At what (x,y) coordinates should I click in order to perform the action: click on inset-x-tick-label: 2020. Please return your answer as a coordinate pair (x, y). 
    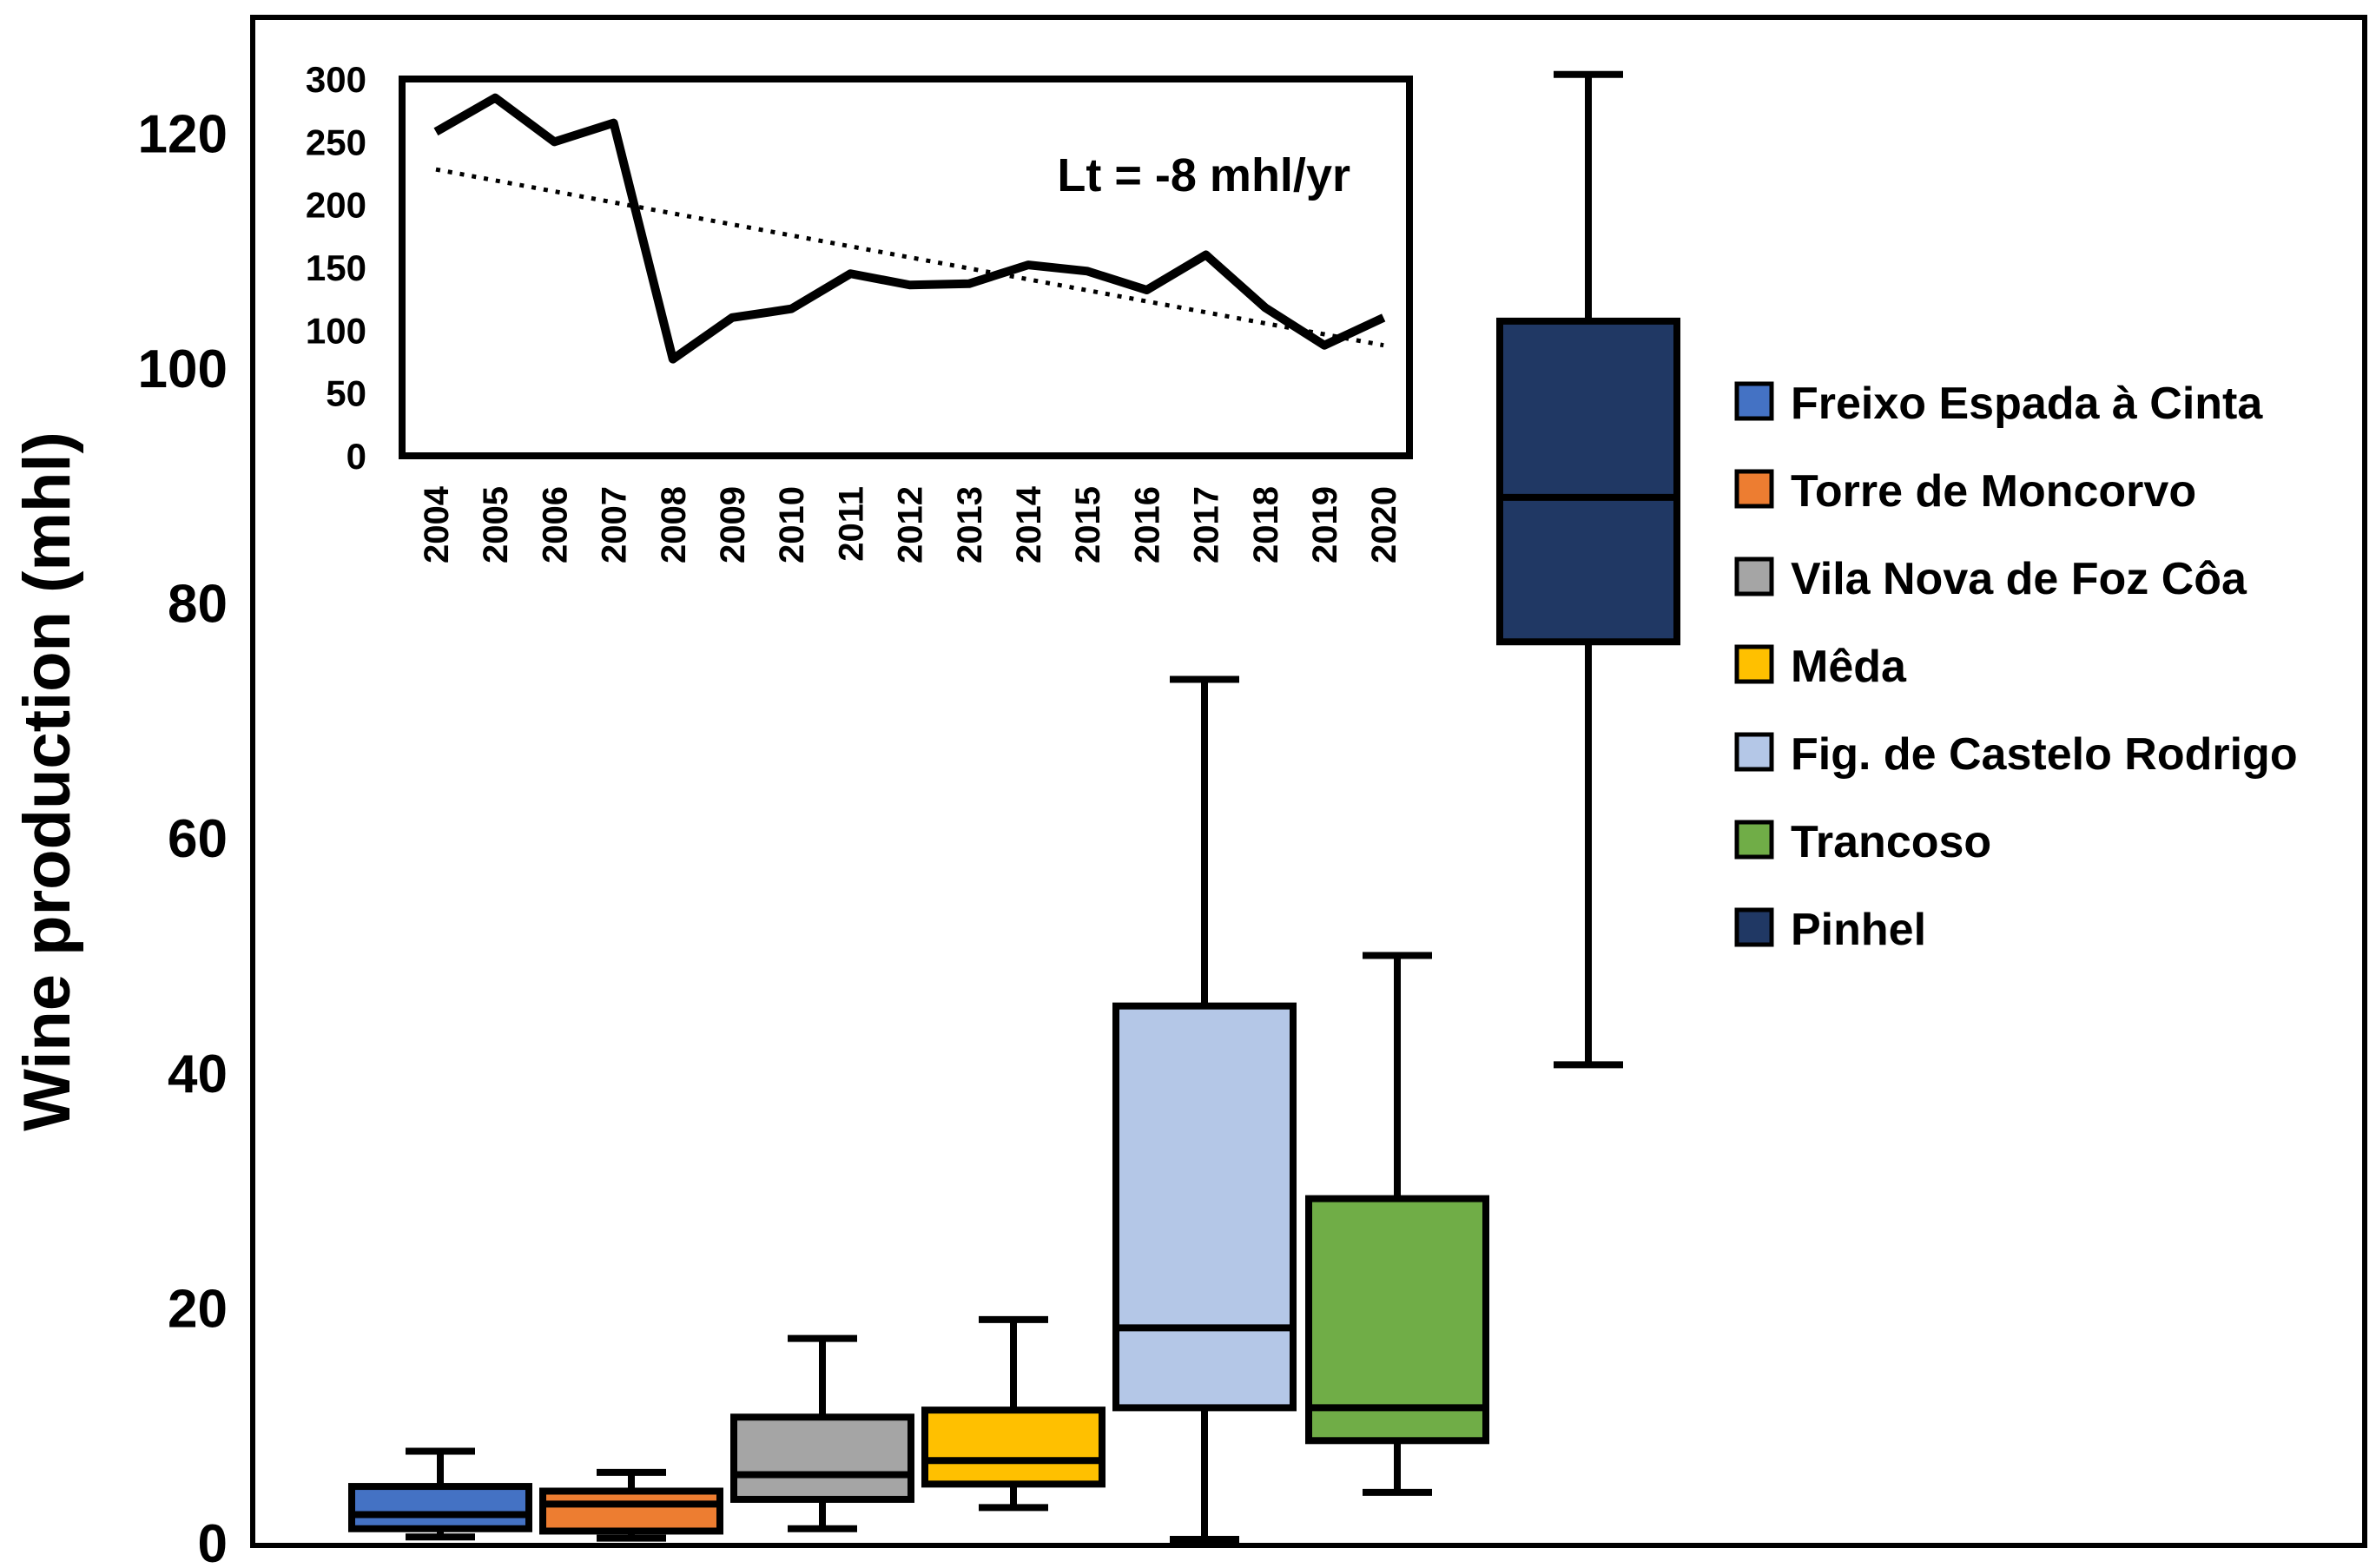
    Looking at the image, I should click on (1384, 524).